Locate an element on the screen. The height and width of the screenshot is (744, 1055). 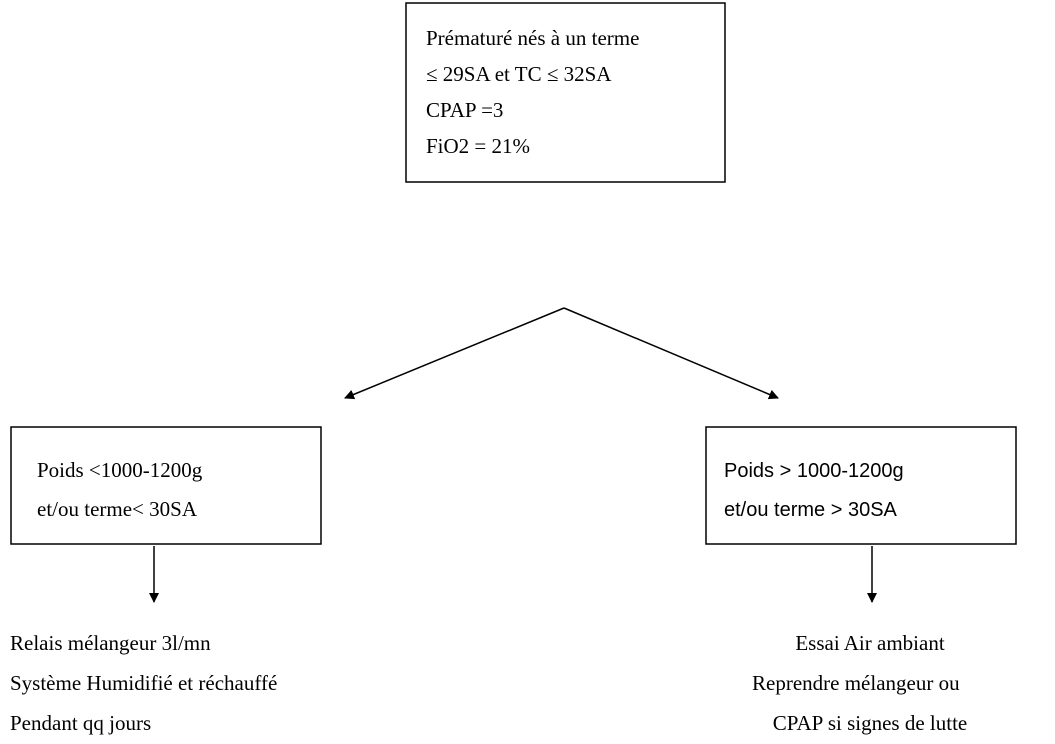
top-box is located at coordinates (565, 92).